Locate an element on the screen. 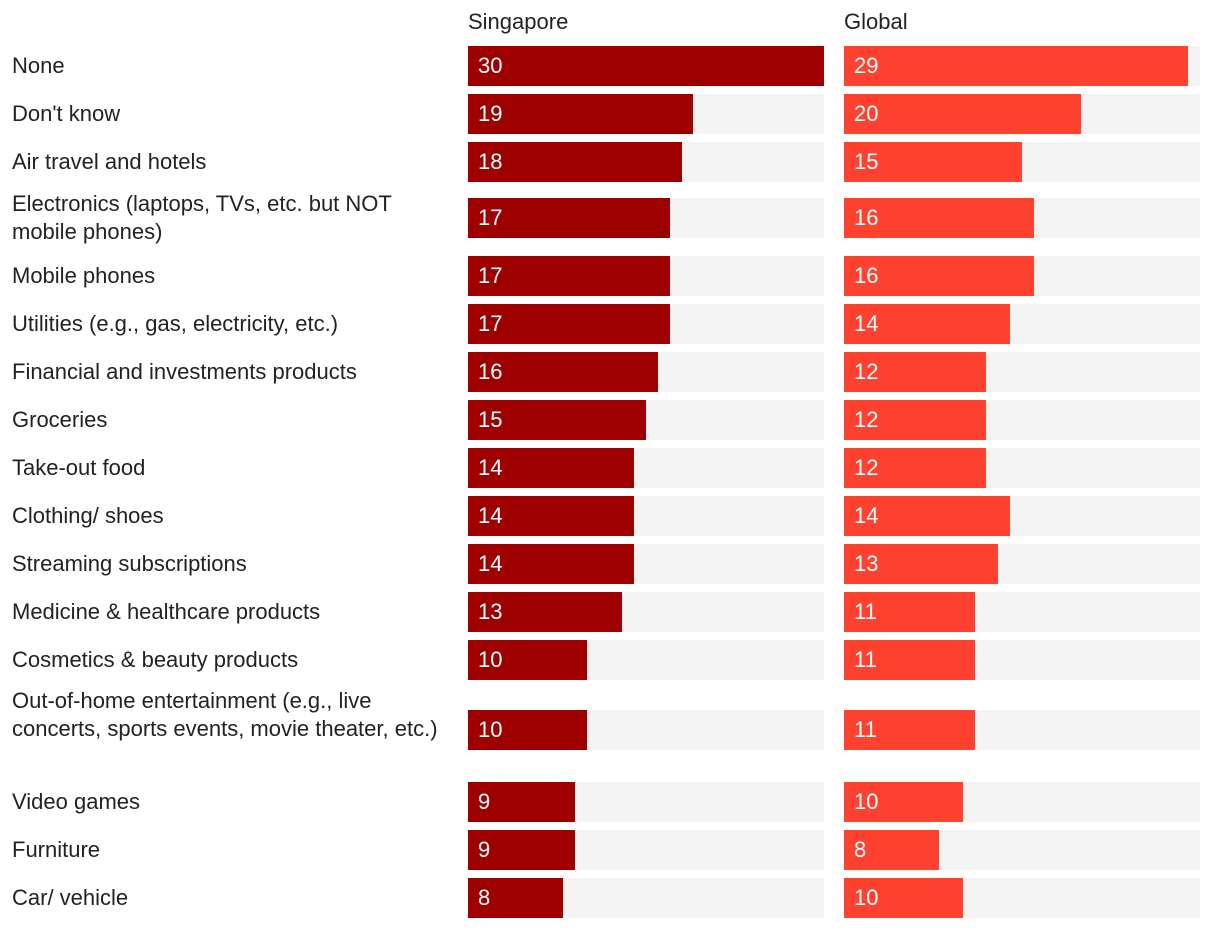  bar-track-singapore: 8 is located at coordinates (646, 898).